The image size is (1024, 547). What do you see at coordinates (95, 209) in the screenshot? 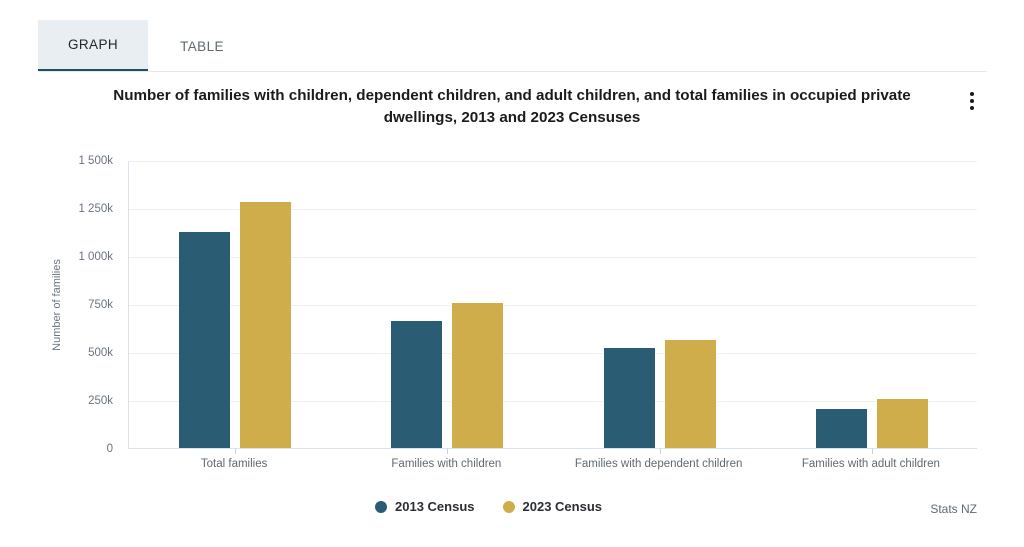
I see `y-tick-label: 1 250k` at bounding box center [95, 209].